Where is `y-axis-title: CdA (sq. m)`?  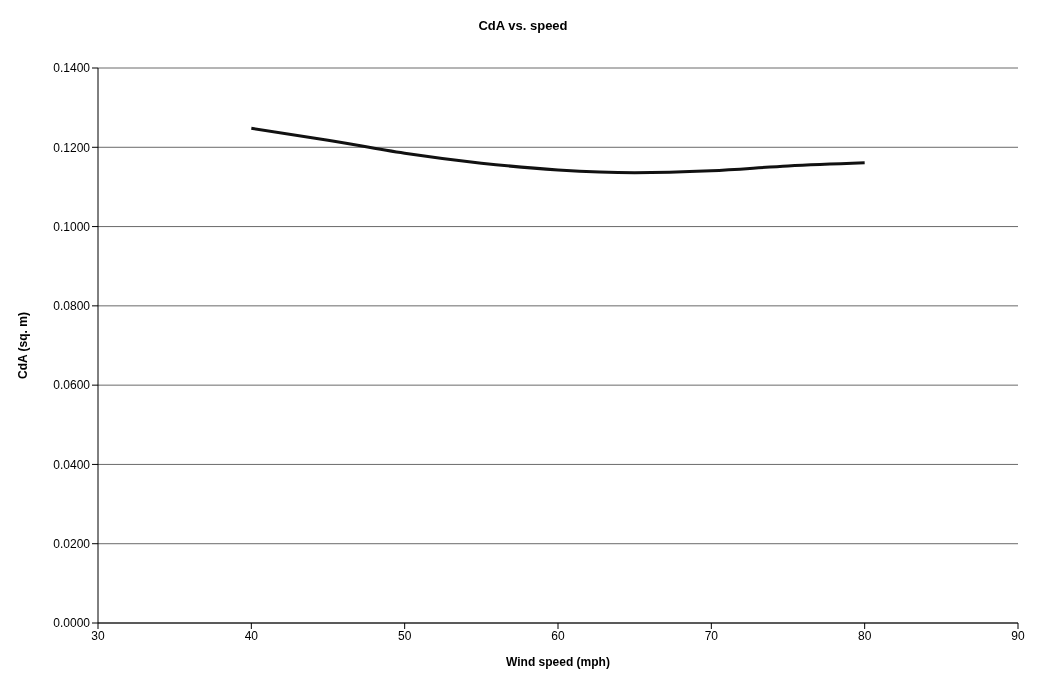
y-axis-title: CdA (sq. m) is located at coordinates (23, 345).